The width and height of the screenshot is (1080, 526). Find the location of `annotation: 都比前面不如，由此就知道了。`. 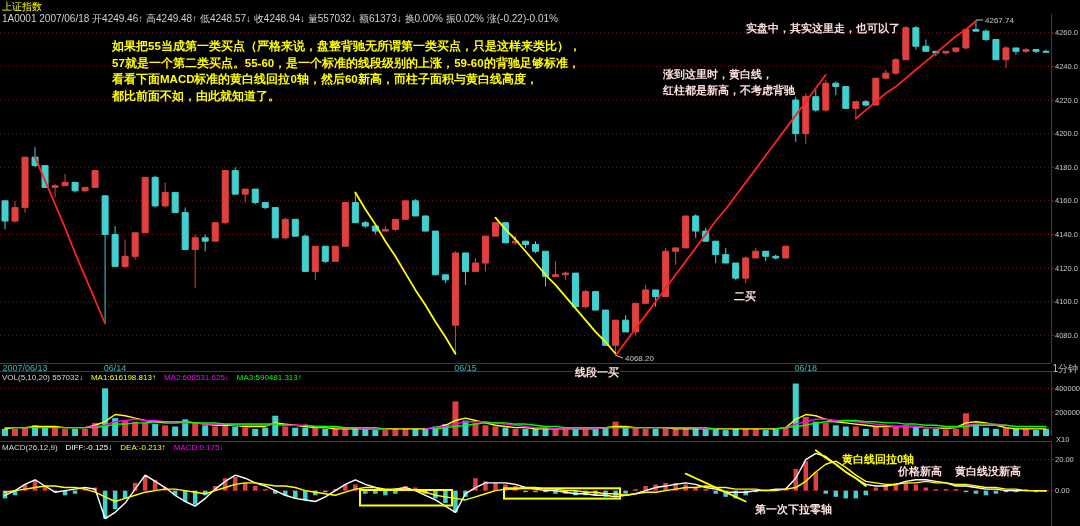

annotation: 都比前面不如，由此就知道了。 is located at coordinates (196, 95).